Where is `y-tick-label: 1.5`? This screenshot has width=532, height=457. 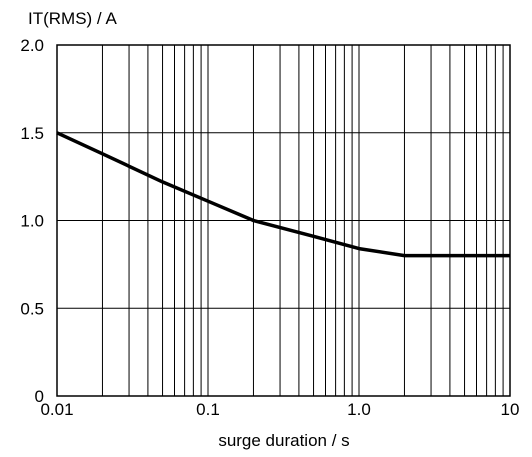 y-tick-label: 1.5 is located at coordinates (32, 133).